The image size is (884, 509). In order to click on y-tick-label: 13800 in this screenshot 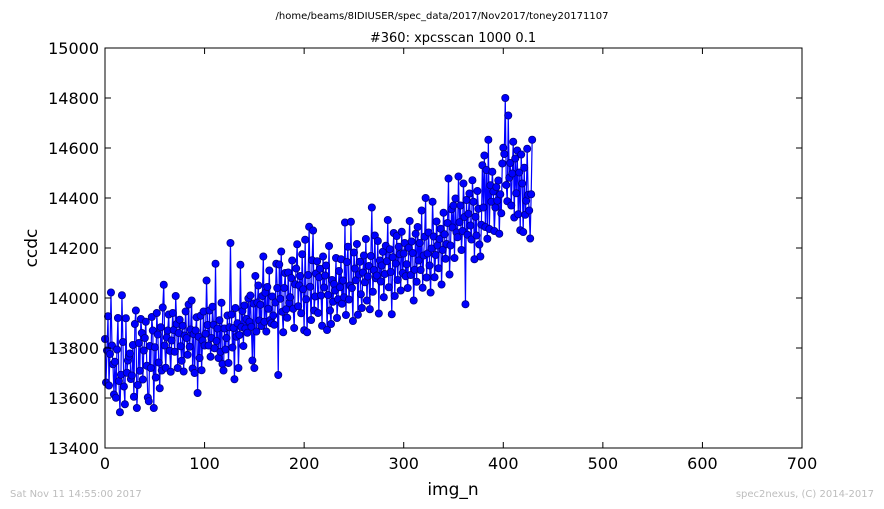, I will do `click(73, 348)`.